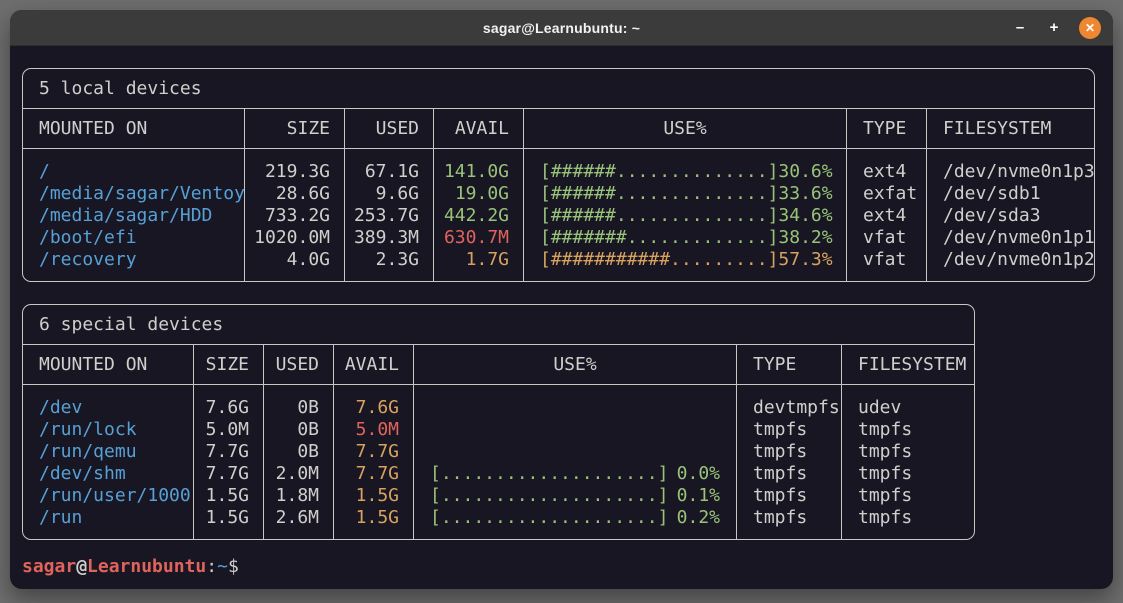 This screenshot has height=603, width=1123. Describe the element at coordinates (886, 128) in the screenshot. I see `header-type: TYPE` at that location.